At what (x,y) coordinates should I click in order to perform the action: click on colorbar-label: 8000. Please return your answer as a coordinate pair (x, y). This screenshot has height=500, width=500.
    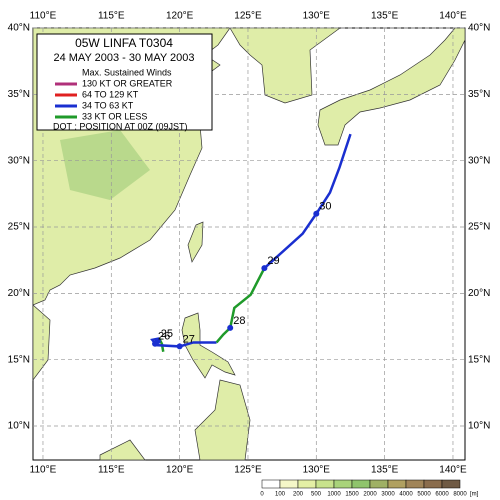
    Looking at the image, I should click on (460, 495).